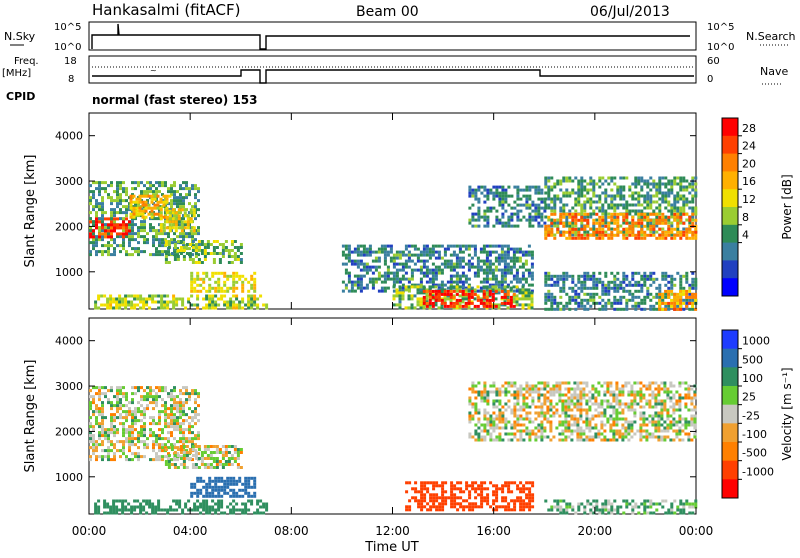 The width and height of the screenshot is (800, 558). Describe the element at coordinates (71, 79) in the screenshot. I see `freq-tick-bottom: 8` at that location.